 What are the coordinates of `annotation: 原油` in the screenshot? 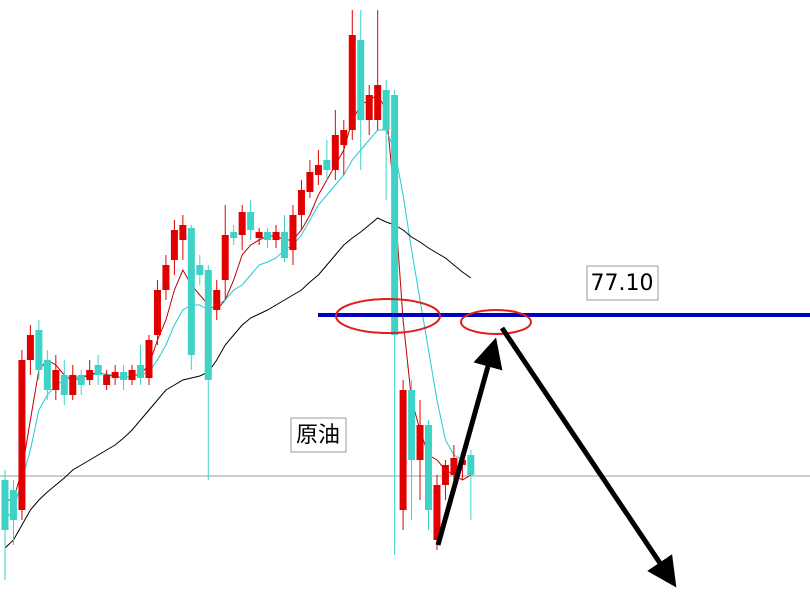 It's located at (318, 435).